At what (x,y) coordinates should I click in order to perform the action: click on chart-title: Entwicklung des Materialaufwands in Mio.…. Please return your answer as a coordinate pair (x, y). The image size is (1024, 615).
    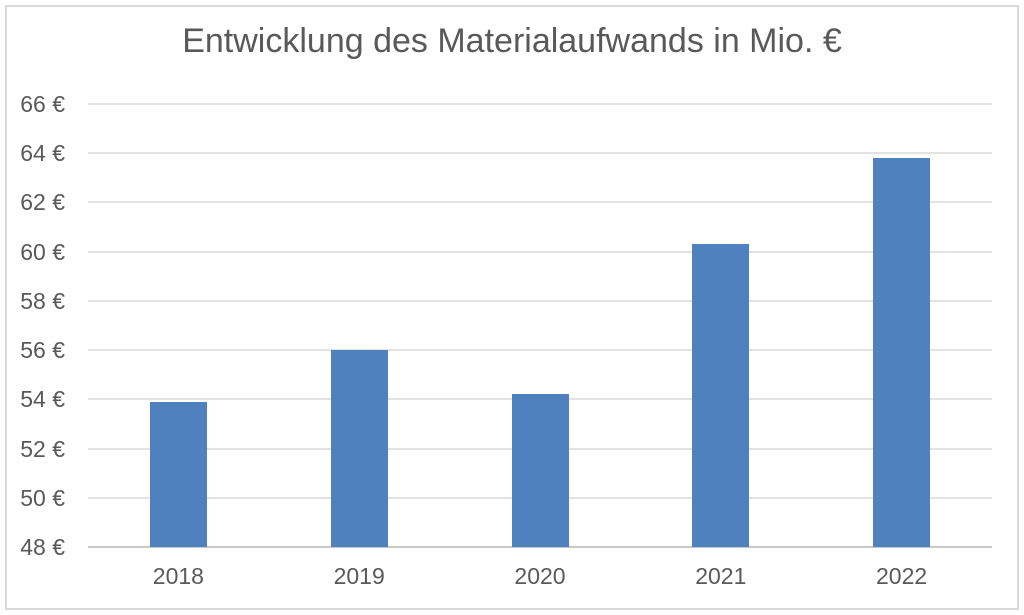
    Looking at the image, I should click on (512, 41).